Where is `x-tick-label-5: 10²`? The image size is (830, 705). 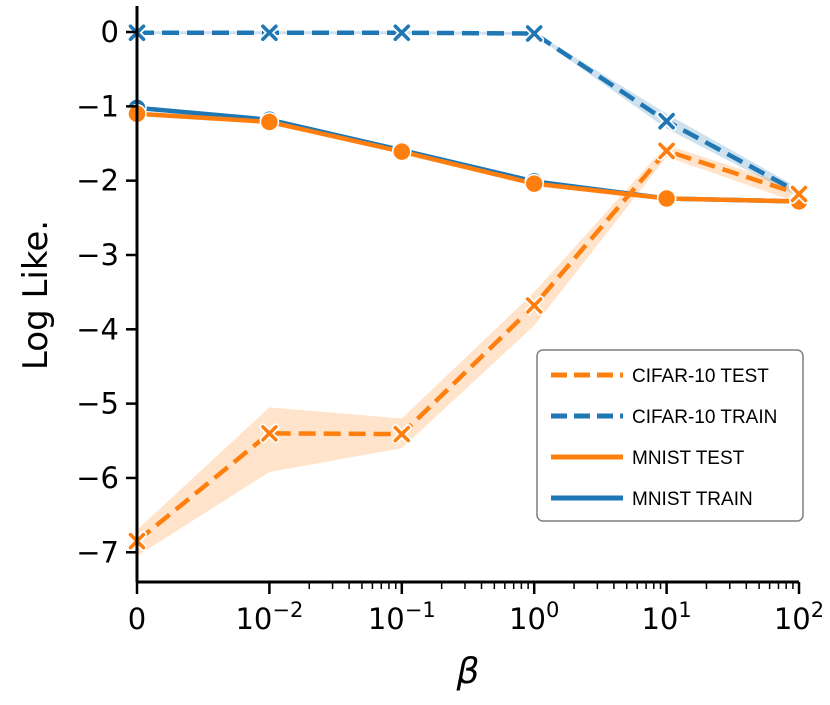 x-tick-label-5: 10² is located at coordinates (799, 617).